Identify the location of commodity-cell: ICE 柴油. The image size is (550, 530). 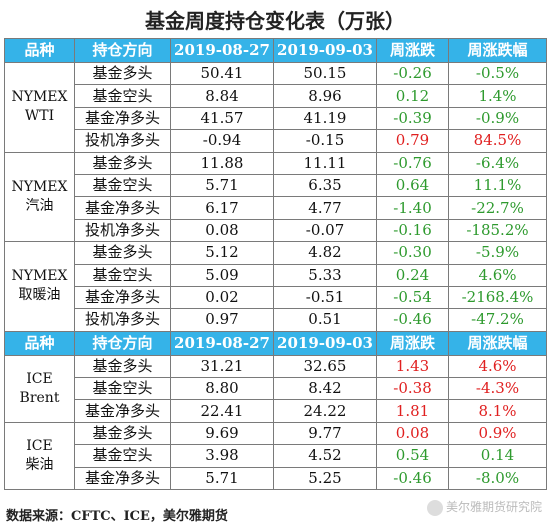
(39, 456).